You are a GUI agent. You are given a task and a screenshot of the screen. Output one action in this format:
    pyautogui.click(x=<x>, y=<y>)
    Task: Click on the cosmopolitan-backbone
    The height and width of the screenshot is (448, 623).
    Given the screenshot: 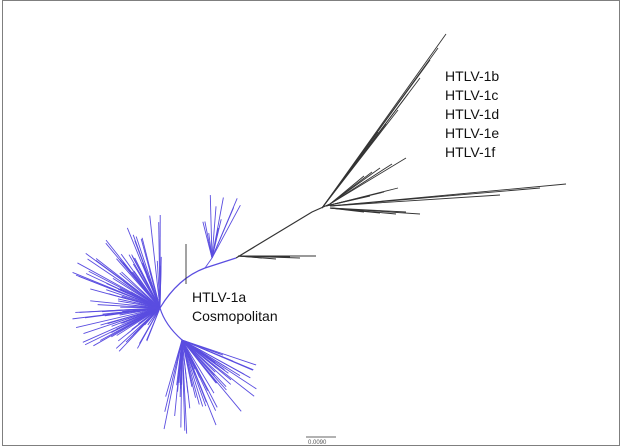 What is the action you would take?
    pyautogui.click(x=198, y=299)
    